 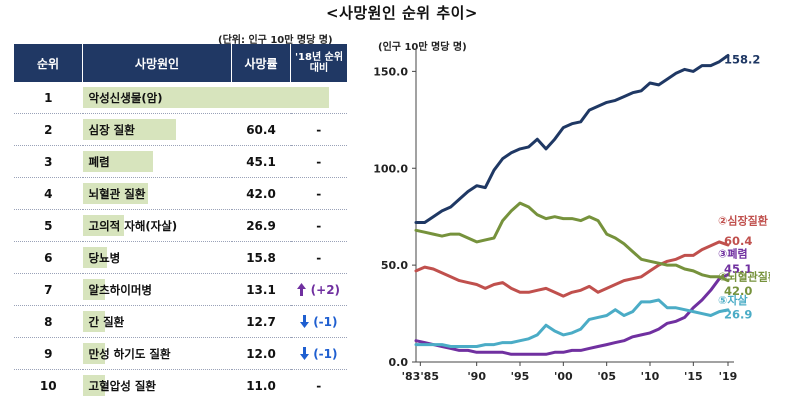 What do you see at coordinates (261, 321) in the screenshot?
I see `rate-cell: 12.7` at bounding box center [261, 321].